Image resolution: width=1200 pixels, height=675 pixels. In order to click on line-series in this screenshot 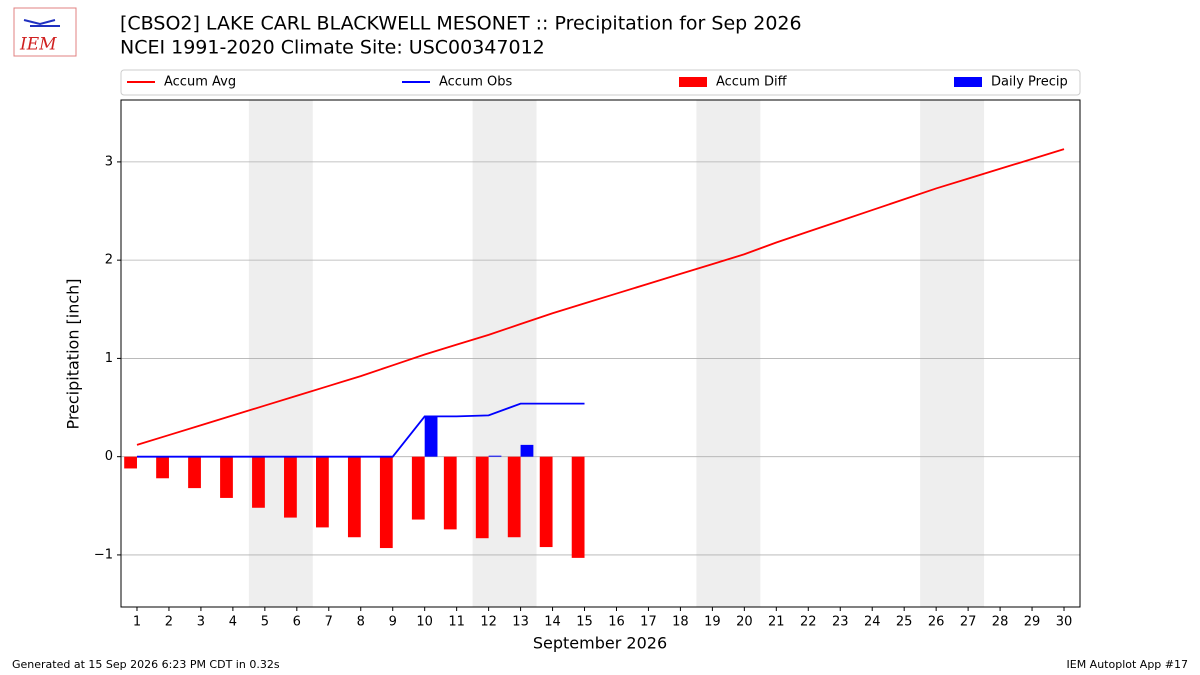, I will do `click(360, 430)`.